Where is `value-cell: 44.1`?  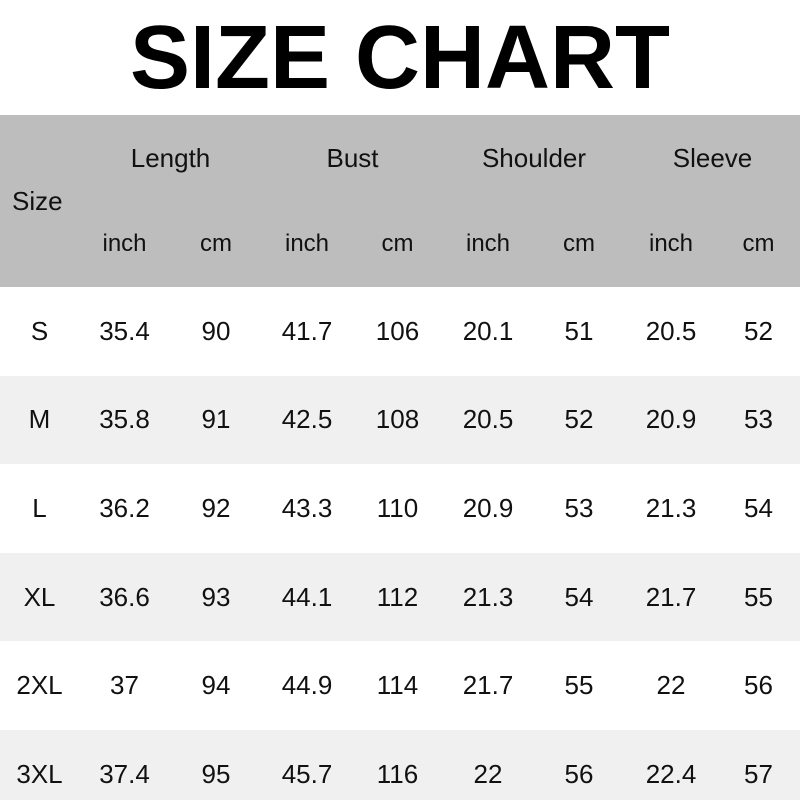
value-cell: 44.1 is located at coordinates (307, 596).